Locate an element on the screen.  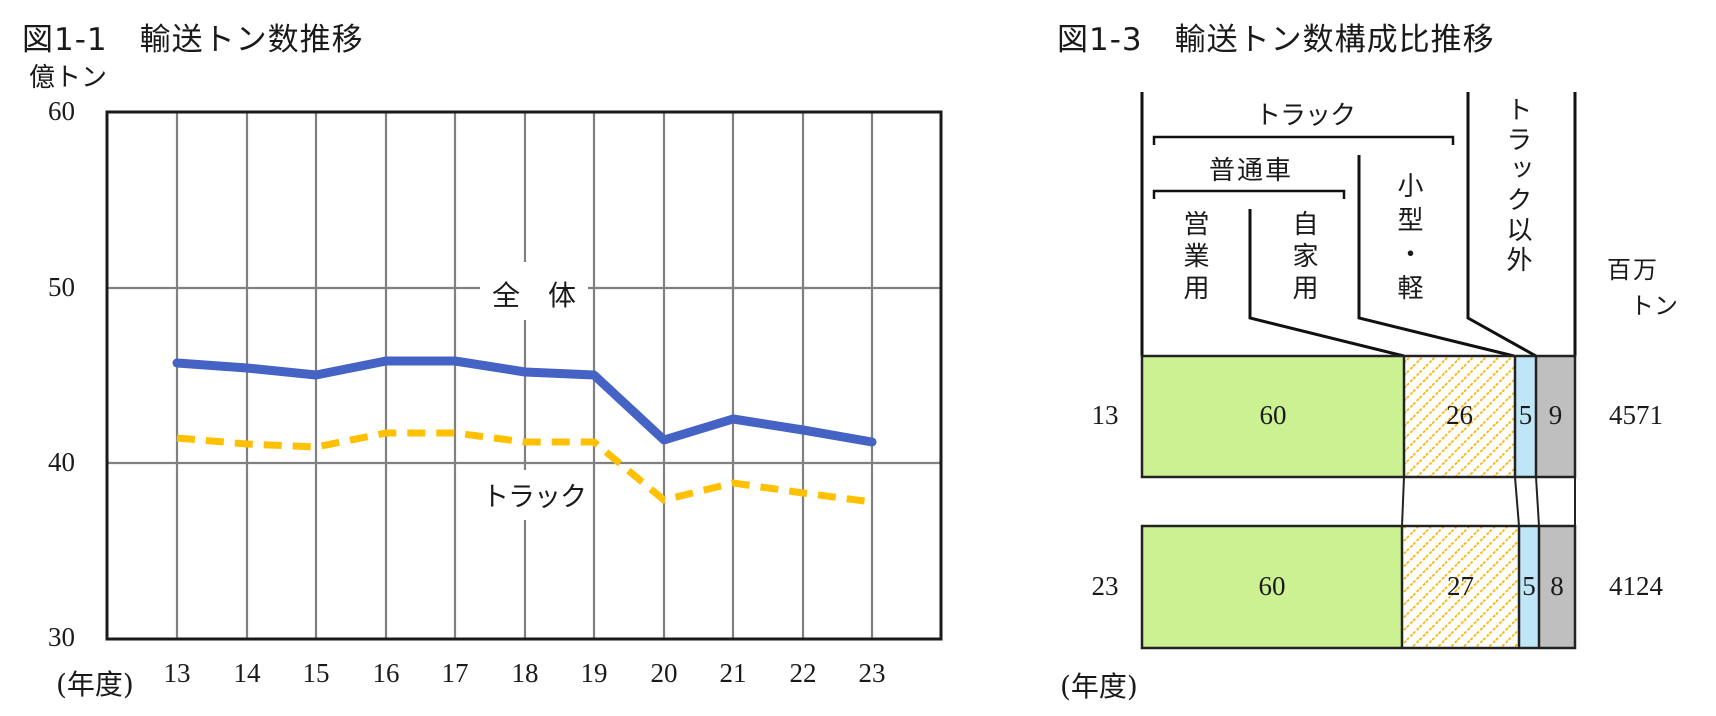
header-truck: トラック is located at coordinates (1305, 116).